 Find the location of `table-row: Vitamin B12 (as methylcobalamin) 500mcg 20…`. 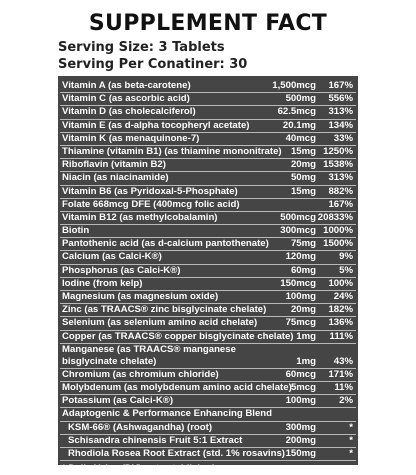

table-row: Vitamin B12 (as methylcobalamin) 500mcg 20… is located at coordinates (208, 218).